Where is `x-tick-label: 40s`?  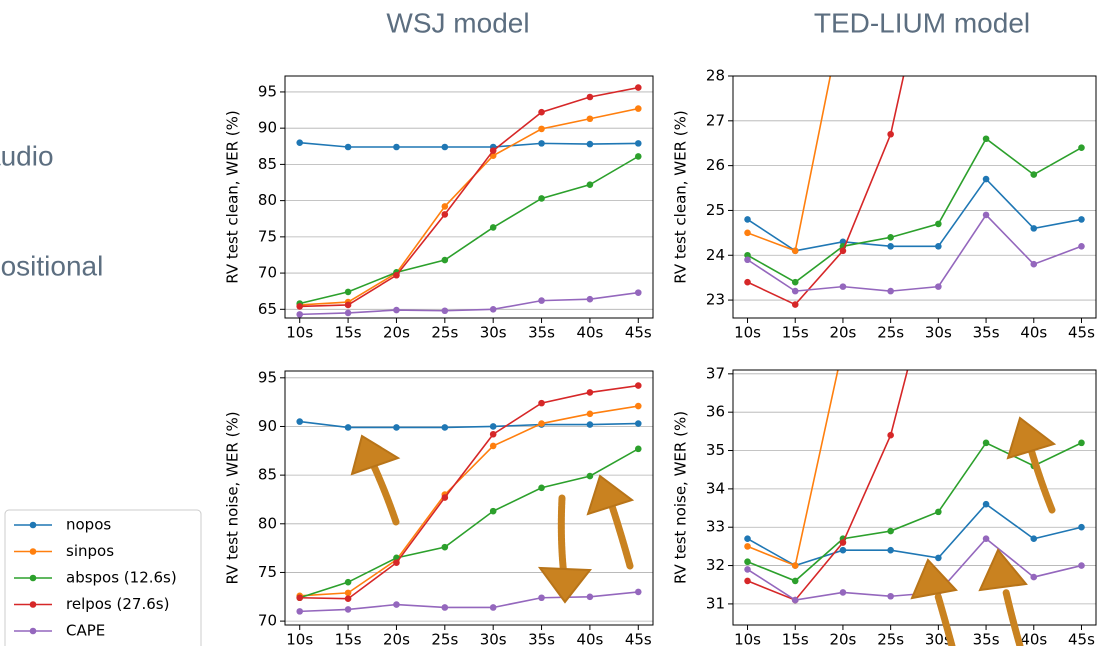 x-tick-label: 40s is located at coordinates (1033, 333).